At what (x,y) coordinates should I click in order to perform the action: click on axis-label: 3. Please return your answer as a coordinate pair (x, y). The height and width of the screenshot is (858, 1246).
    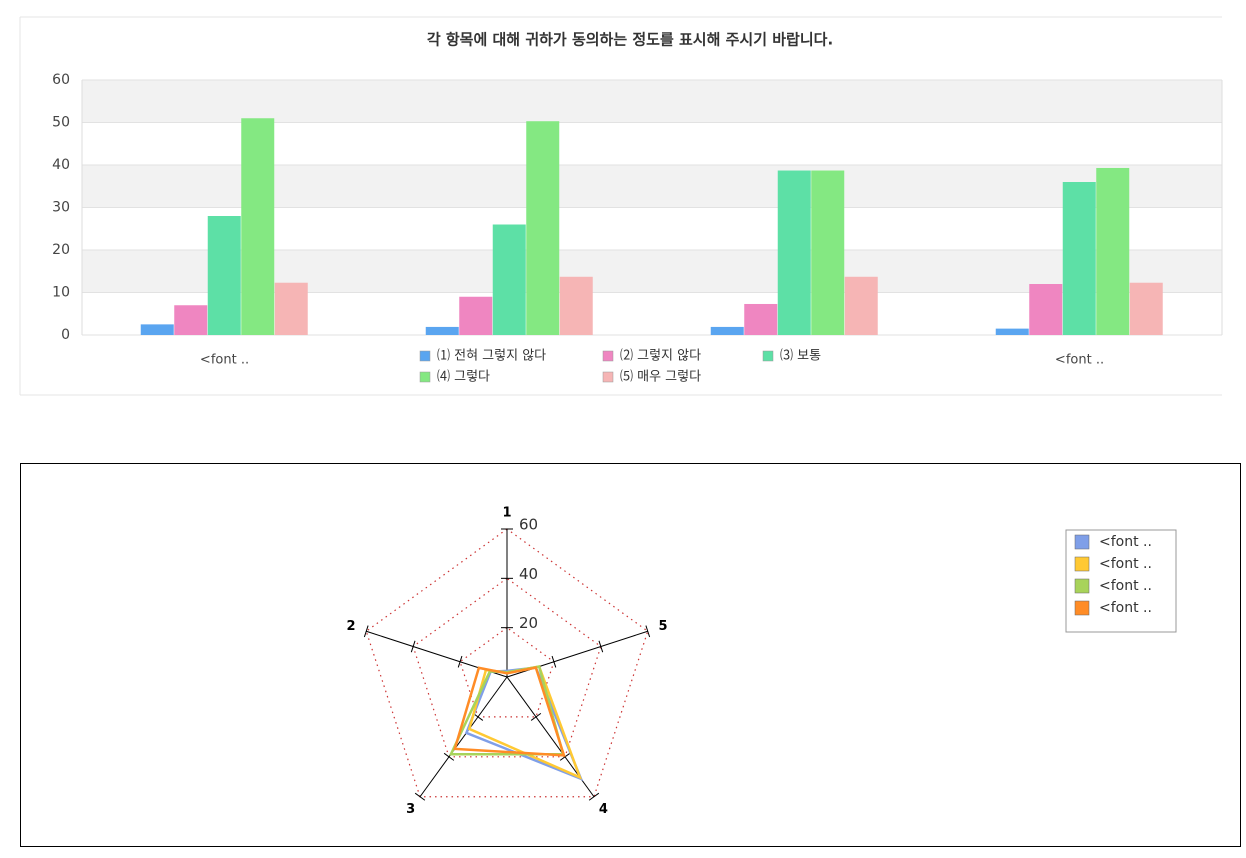
    Looking at the image, I should click on (410, 809).